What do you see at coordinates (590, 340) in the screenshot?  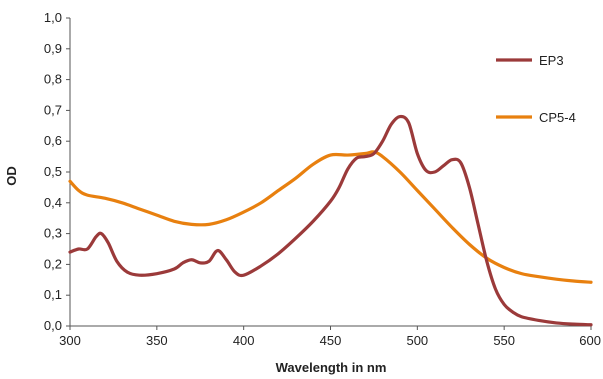 I see `x-tick-label: 600` at bounding box center [590, 340].